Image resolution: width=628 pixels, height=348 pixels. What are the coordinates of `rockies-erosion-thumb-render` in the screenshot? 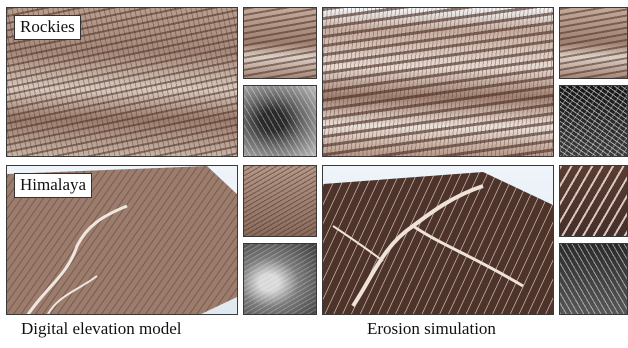 It's located at (593, 43).